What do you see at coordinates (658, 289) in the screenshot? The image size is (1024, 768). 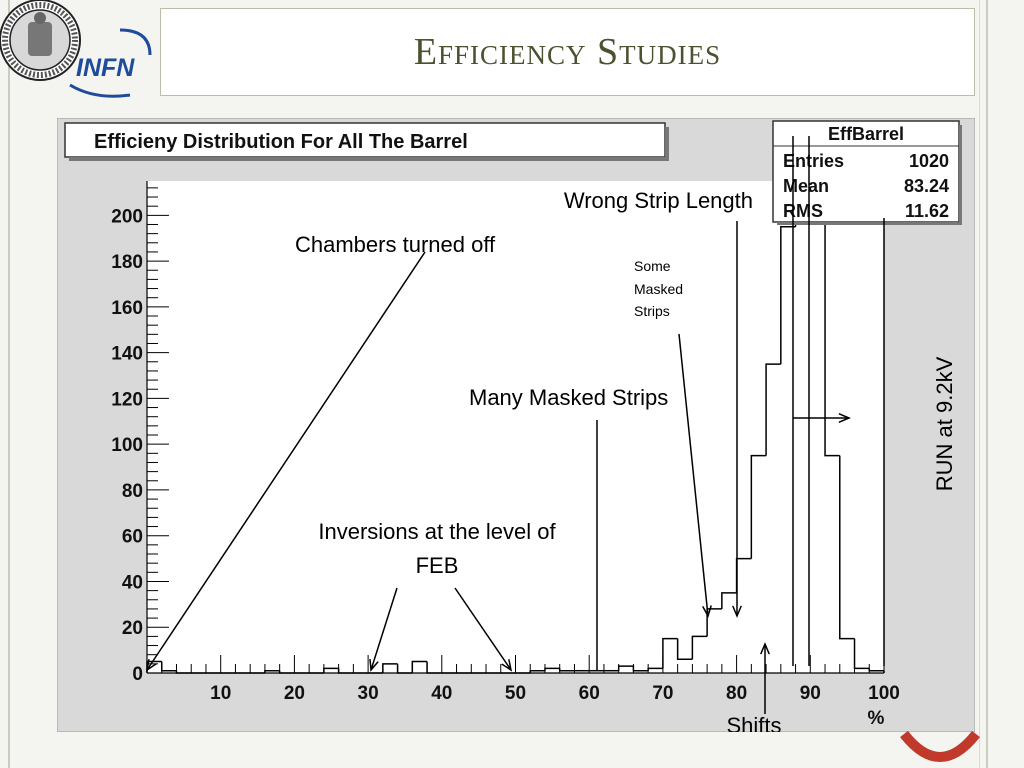 I see `annotation-some-masked-line2: Masked` at bounding box center [658, 289].